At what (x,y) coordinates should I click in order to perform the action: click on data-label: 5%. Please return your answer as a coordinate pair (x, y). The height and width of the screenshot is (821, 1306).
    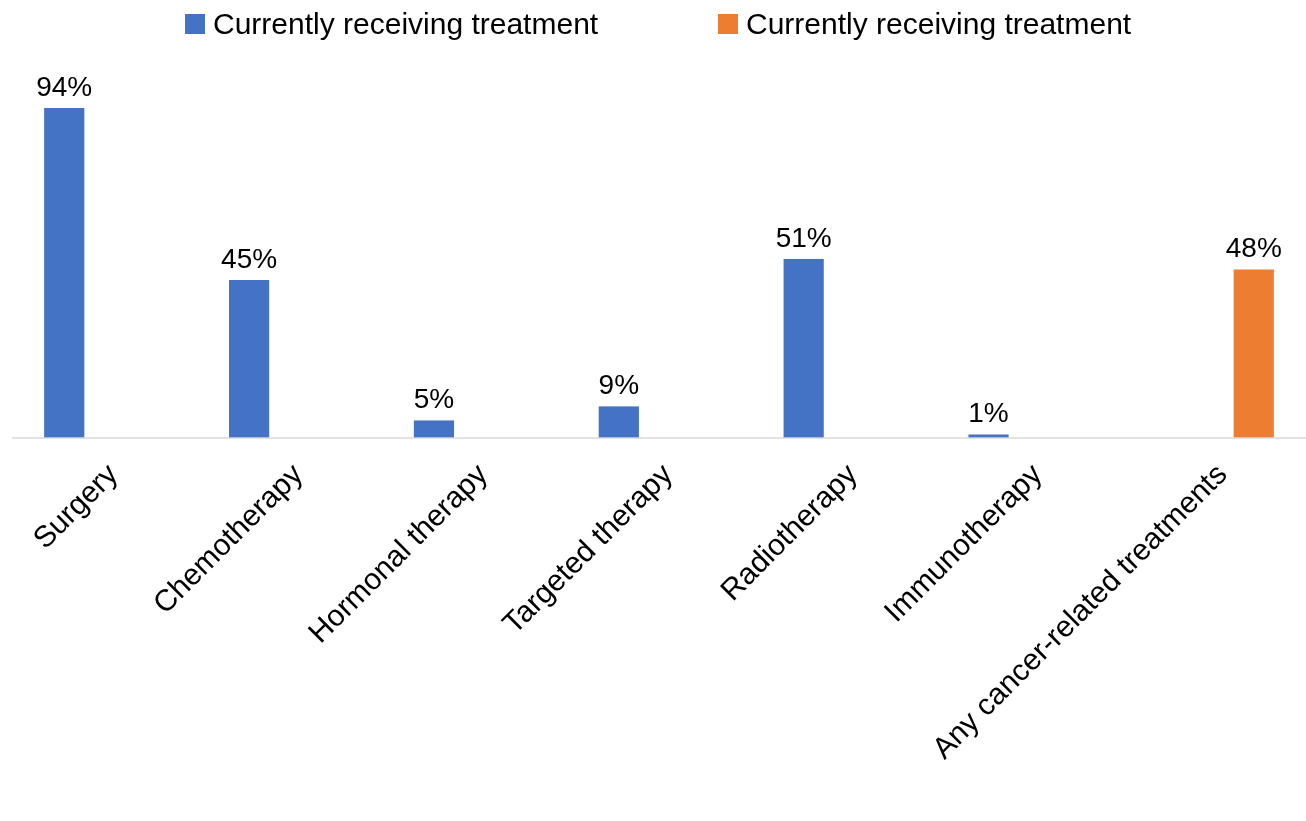
    Looking at the image, I should click on (434, 399).